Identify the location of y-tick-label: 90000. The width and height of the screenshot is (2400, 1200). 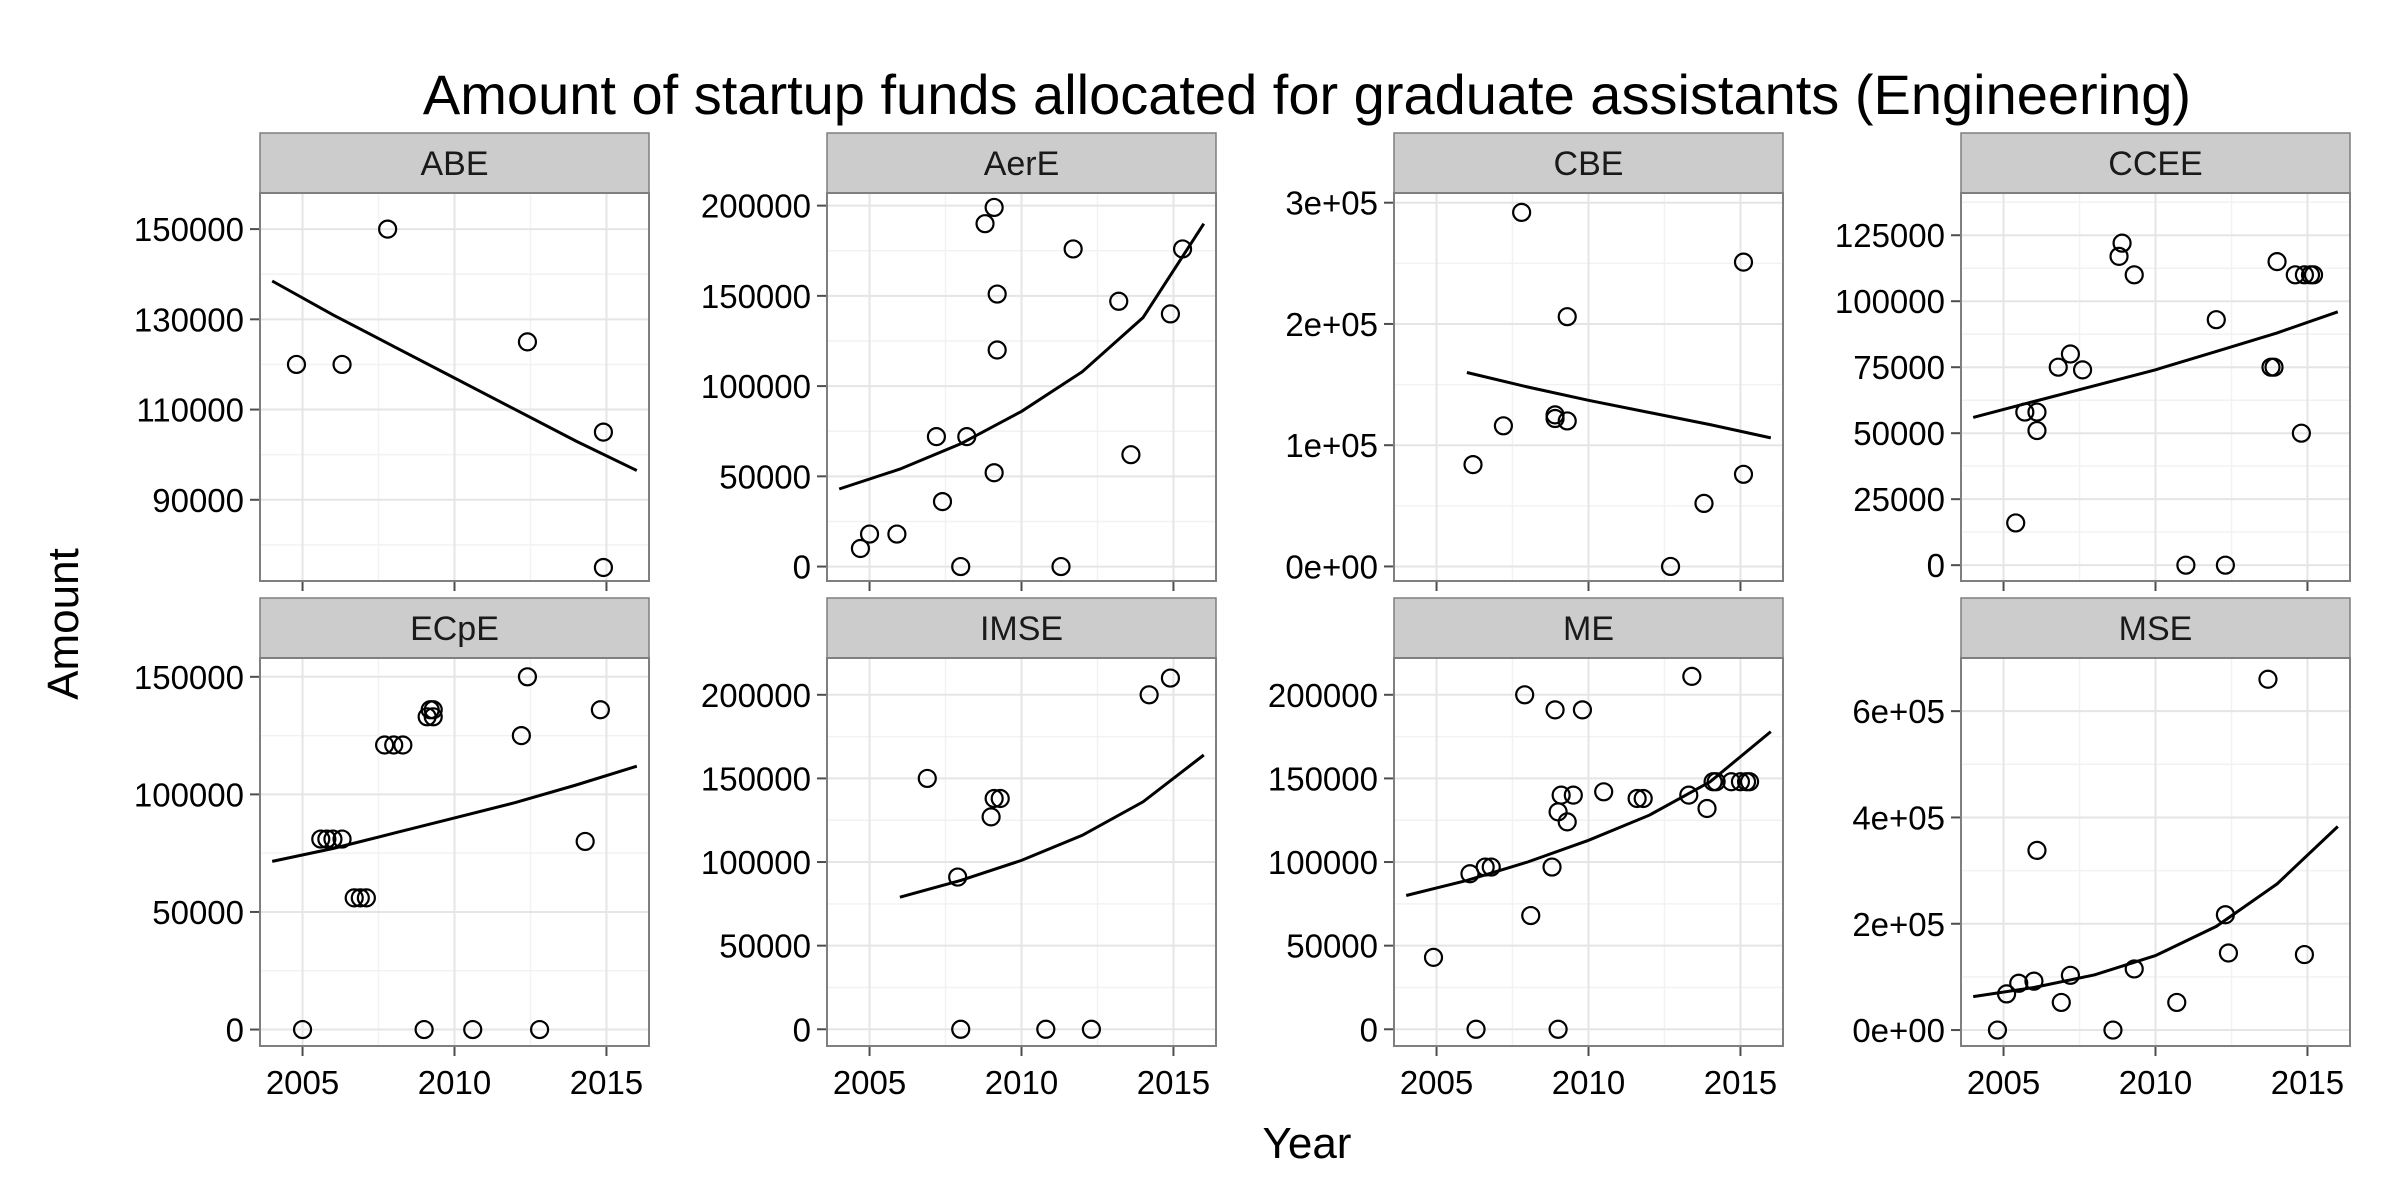
(198, 500).